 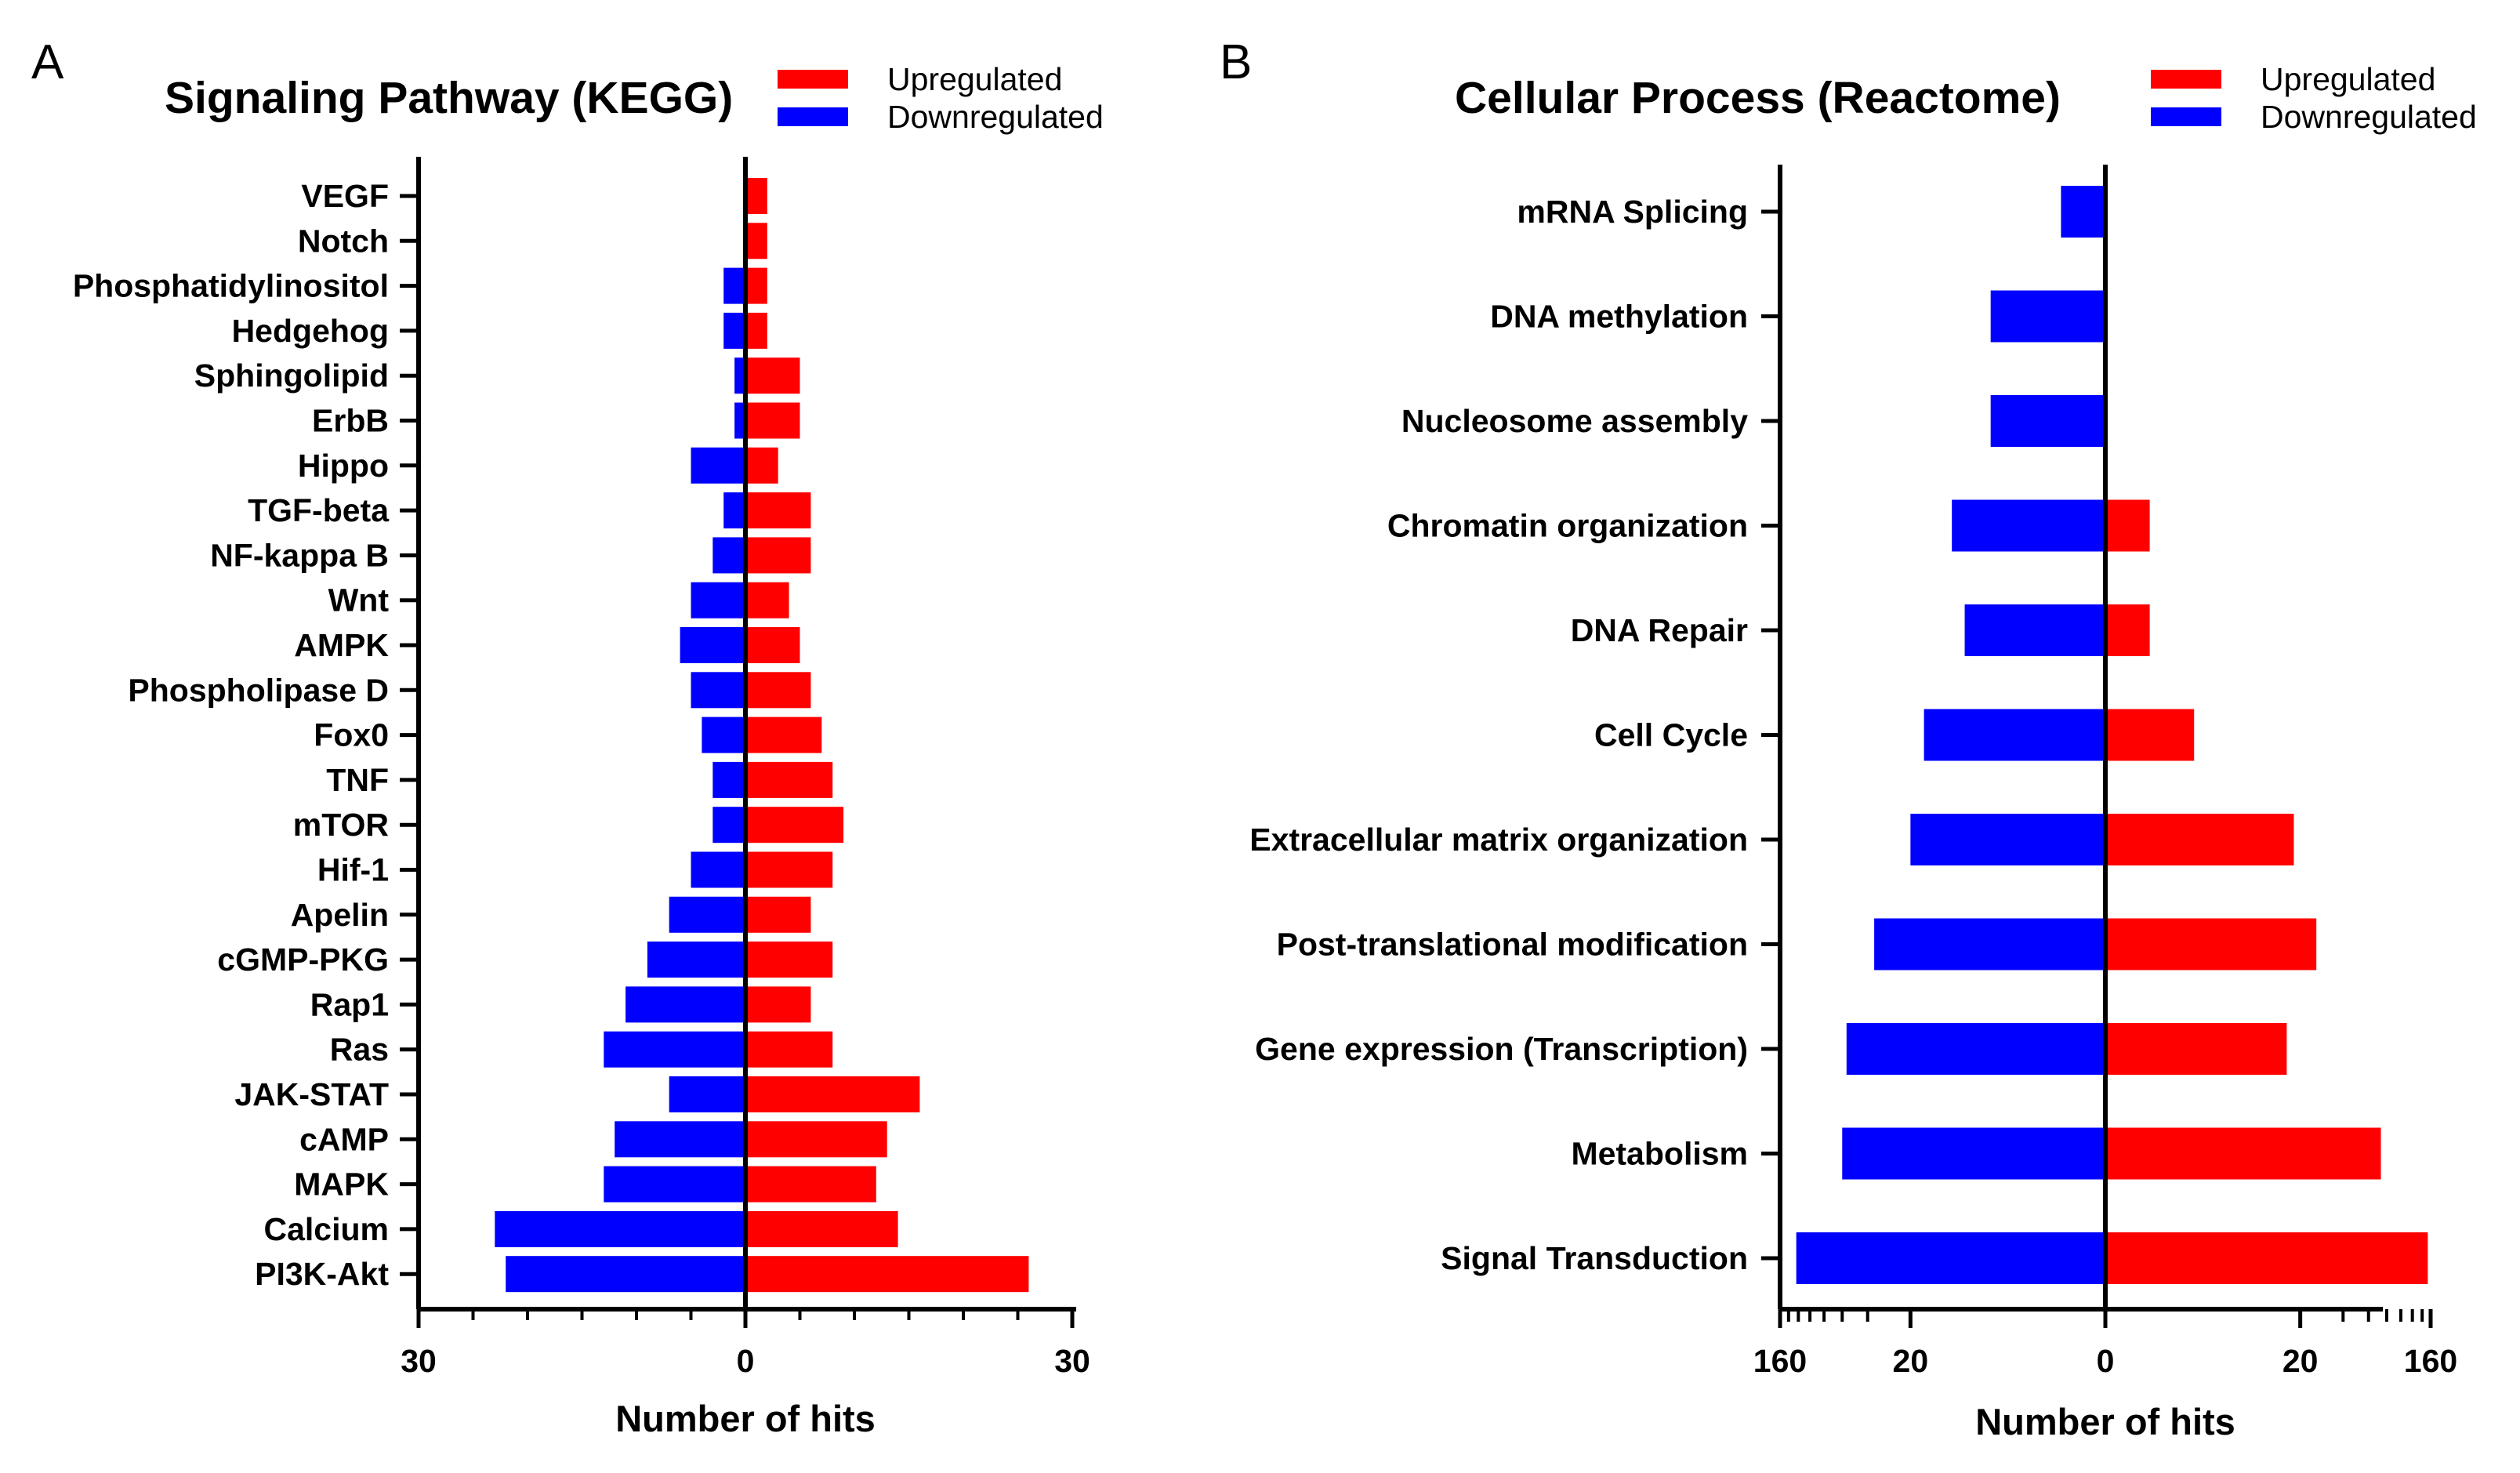 I want to click on panel-b-x-axis-label: Number of hits, so click(x=2105, y=1421).